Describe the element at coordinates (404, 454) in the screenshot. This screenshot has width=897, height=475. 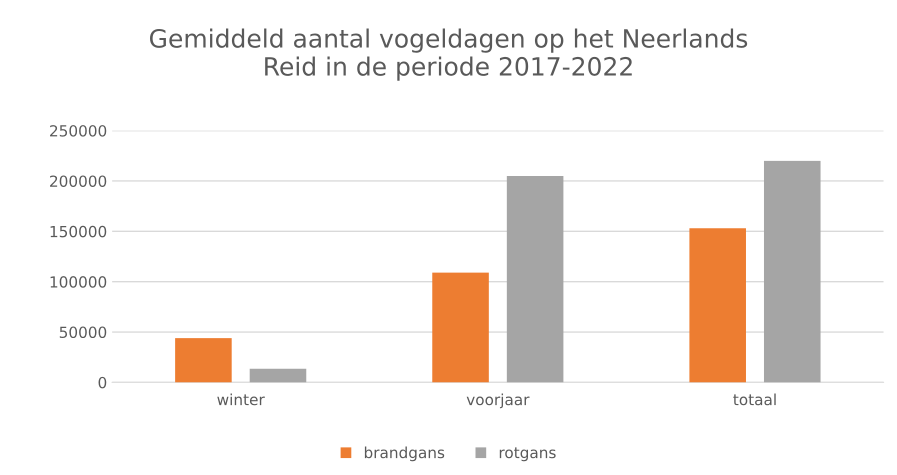
I see `legend-label: brandgans` at that location.